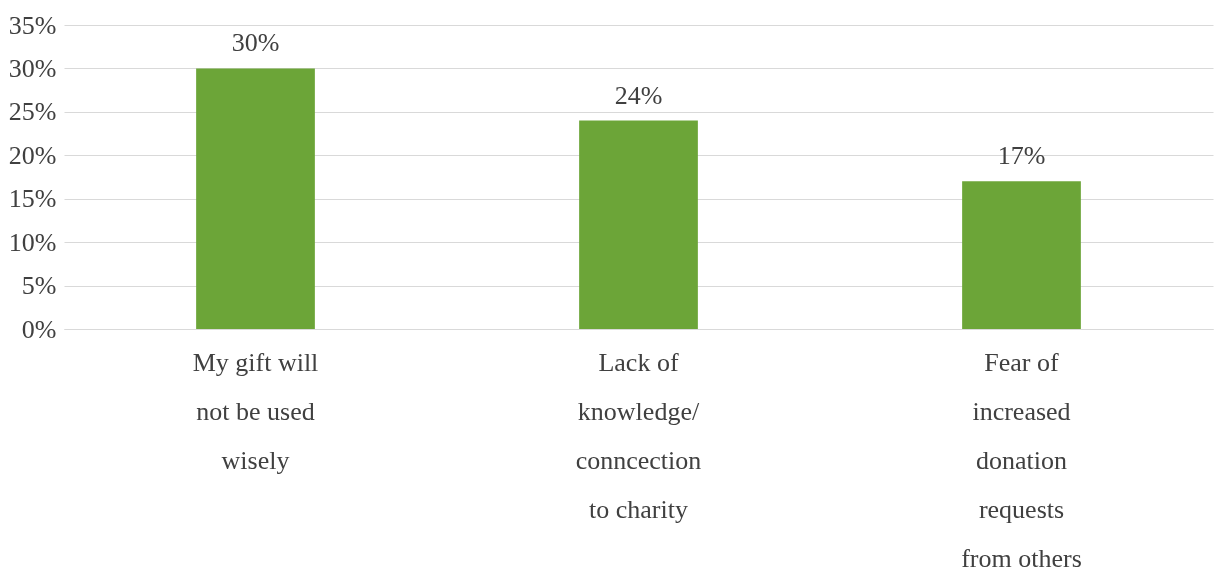 The width and height of the screenshot is (1221, 575). Describe the element at coordinates (638, 435) in the screenshot. I see `x-tick-label: Lack of knowledge/ conncection to charity` at that location.